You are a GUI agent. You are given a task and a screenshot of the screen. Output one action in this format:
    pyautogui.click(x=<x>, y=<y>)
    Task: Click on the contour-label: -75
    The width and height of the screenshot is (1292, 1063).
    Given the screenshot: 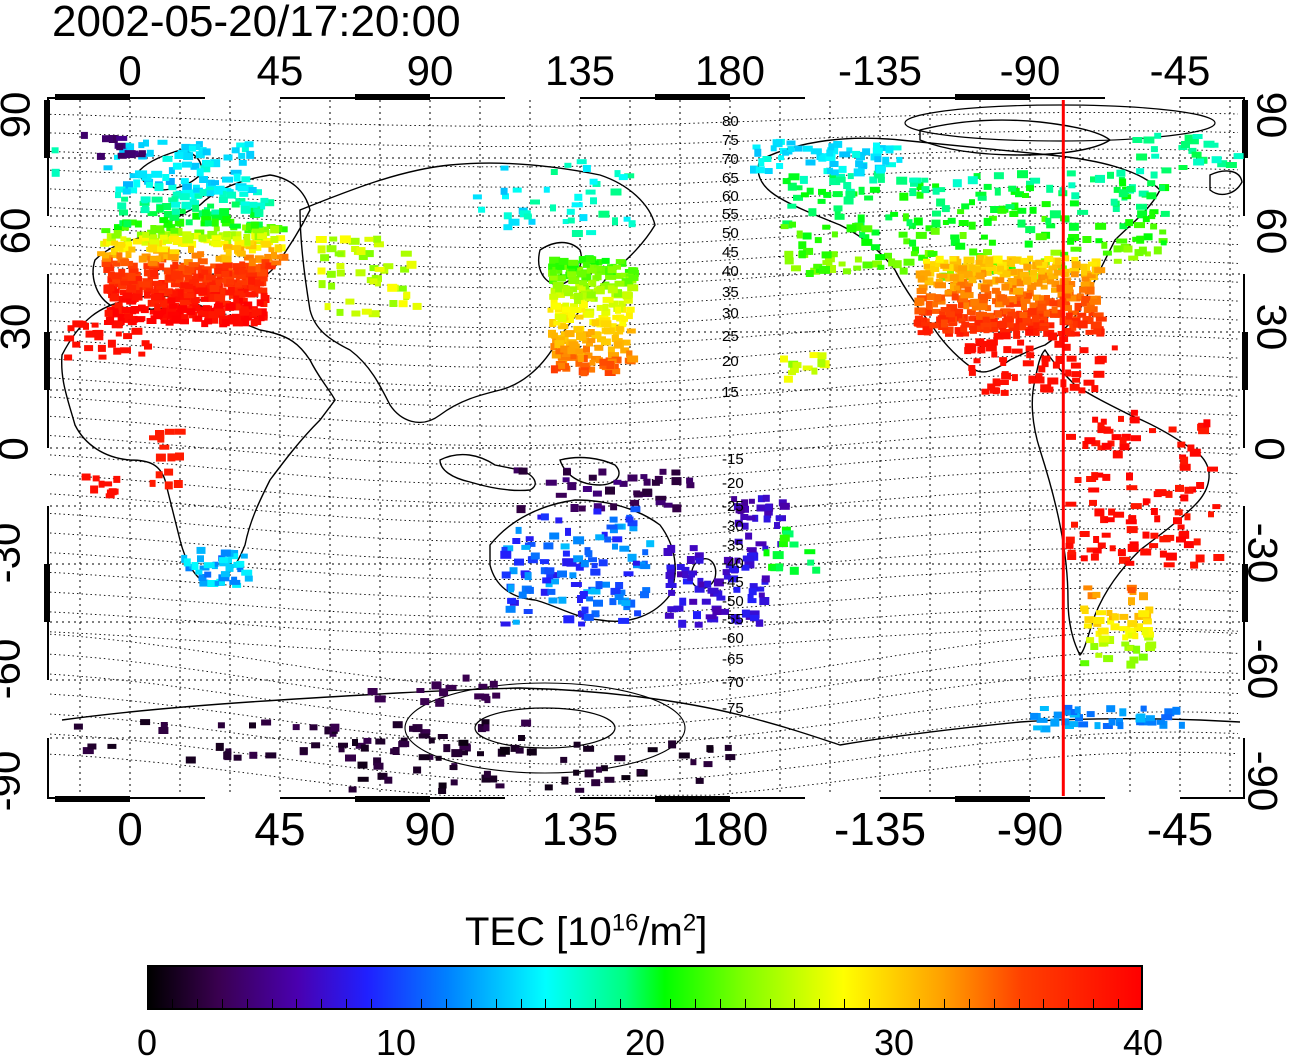 What is the action you would take?
    pyautogui.click(x=733, y=708)
    